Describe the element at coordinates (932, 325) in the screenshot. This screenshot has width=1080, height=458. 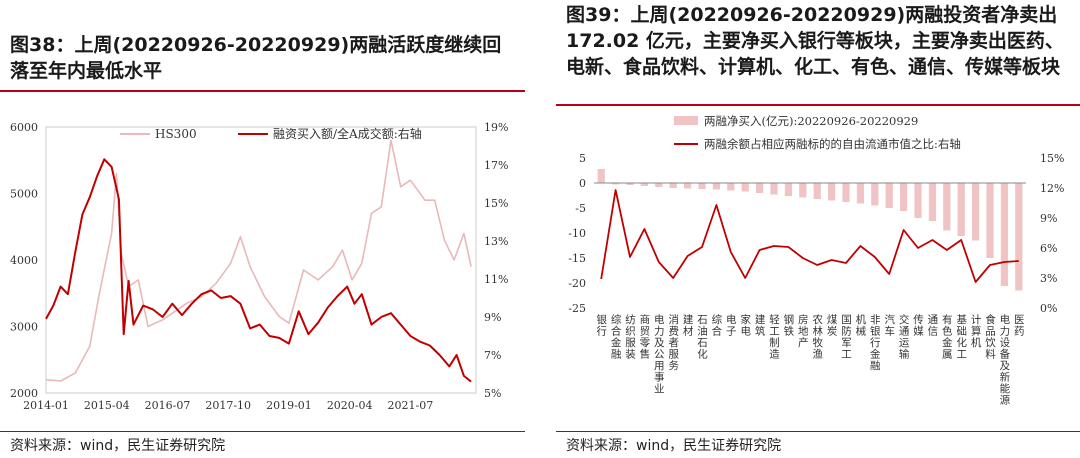
I see `category-label: 通信` at that location.